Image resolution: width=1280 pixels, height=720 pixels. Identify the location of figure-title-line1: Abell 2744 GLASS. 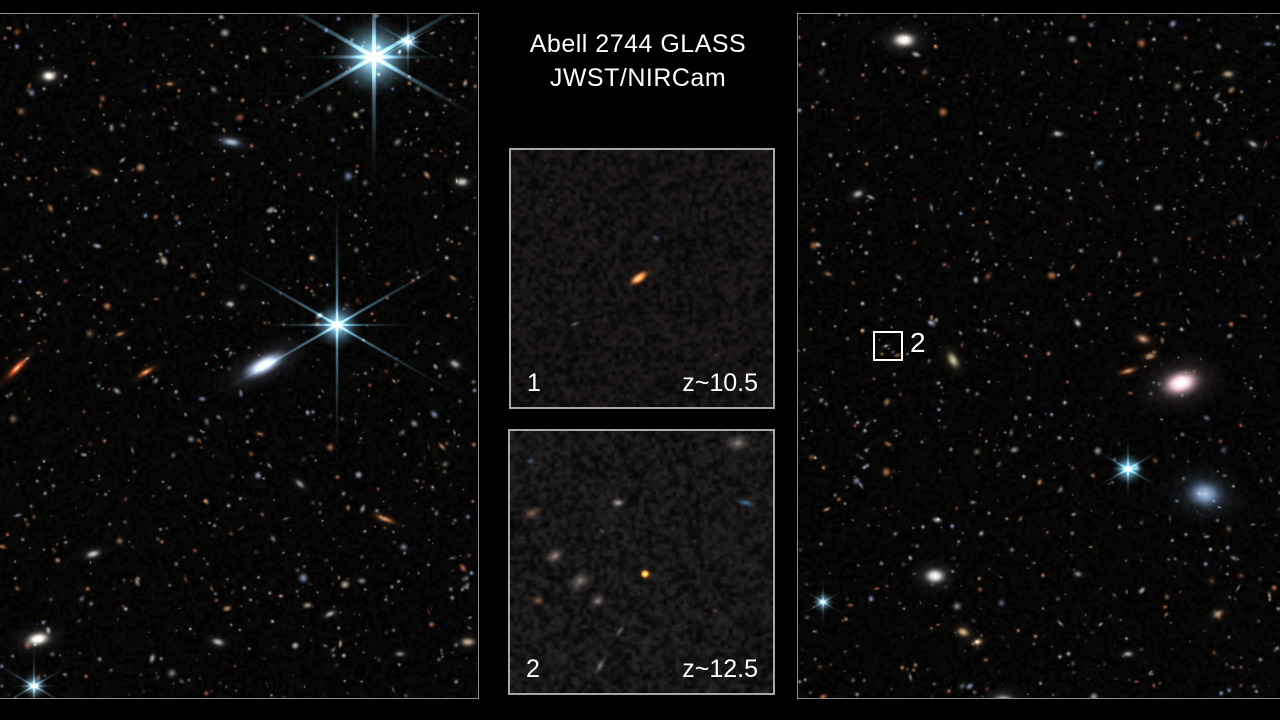
(638, 44).